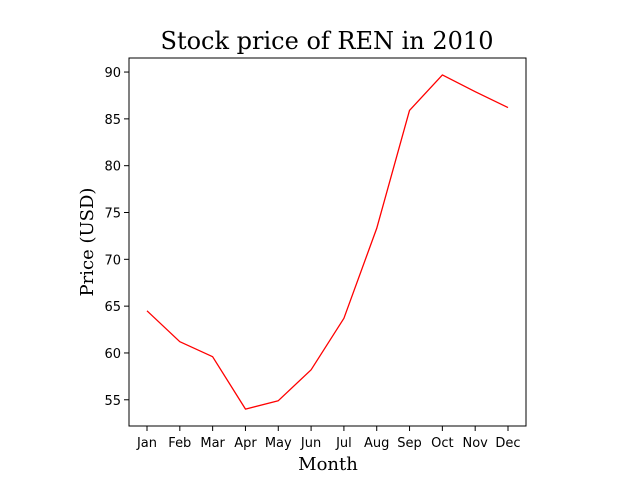 The width and height of the screenshot is (640, 480). What do you see at coordinates (310, 443) in the screenshot?
I see `x-tick-label-jun: Jun` at bounding box center [310, 443].